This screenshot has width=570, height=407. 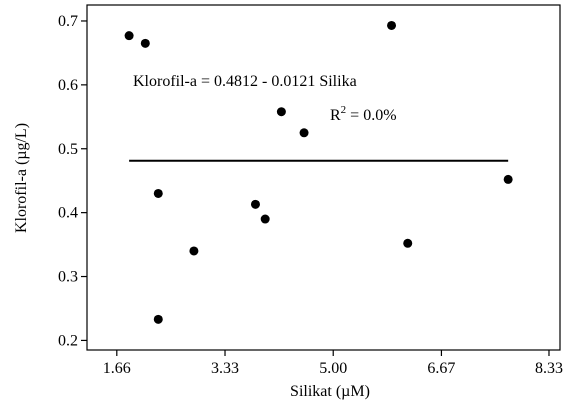 I want to click on y-tick-label: 0.4, so click(x=68, y=213).